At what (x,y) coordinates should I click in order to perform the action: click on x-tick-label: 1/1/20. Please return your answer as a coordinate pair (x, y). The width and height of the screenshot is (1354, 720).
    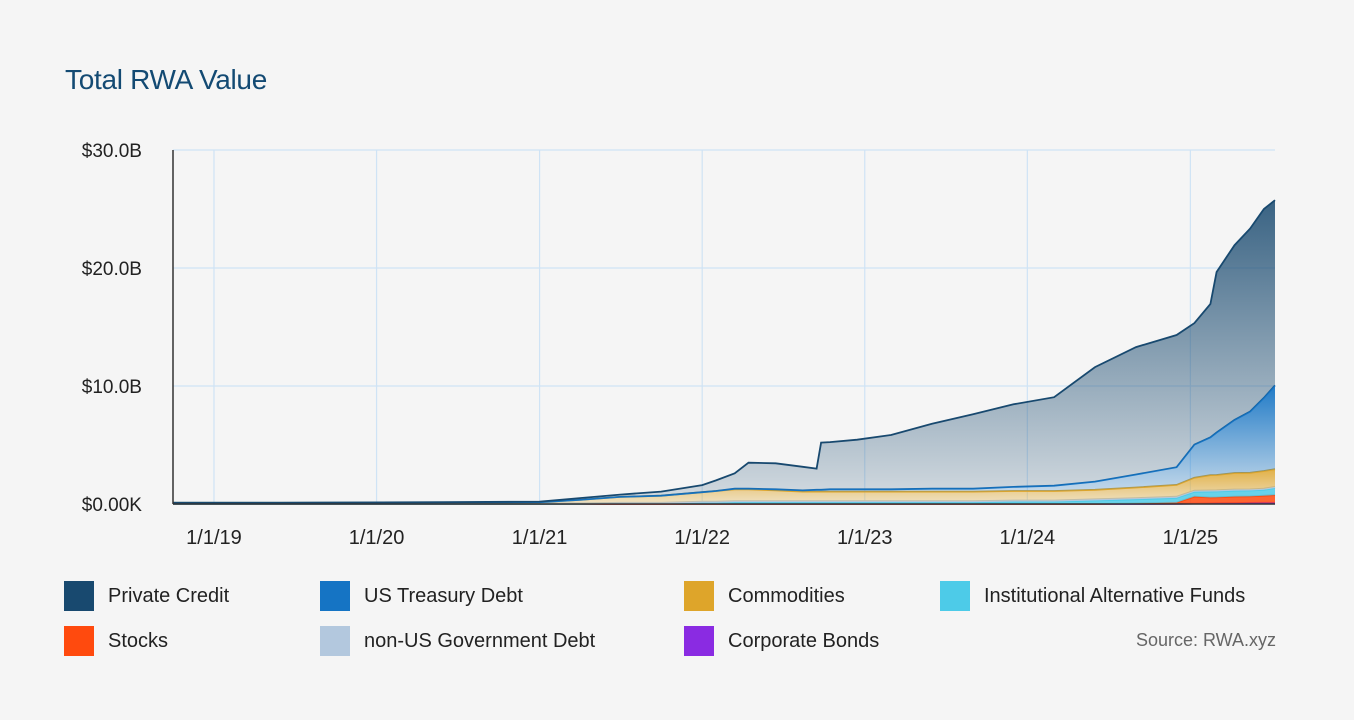
    Looking at the image, I should click on (377, 538).